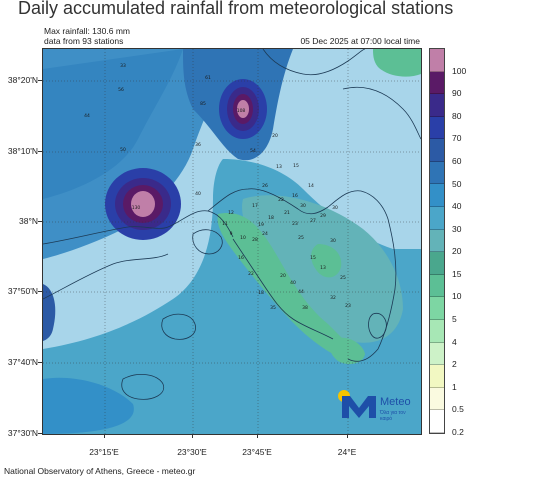 This screenshot has width=552, height=480. Describe the element at coordinates (143, 387) in the screenshot. I see `coastline-island-south` at that location.